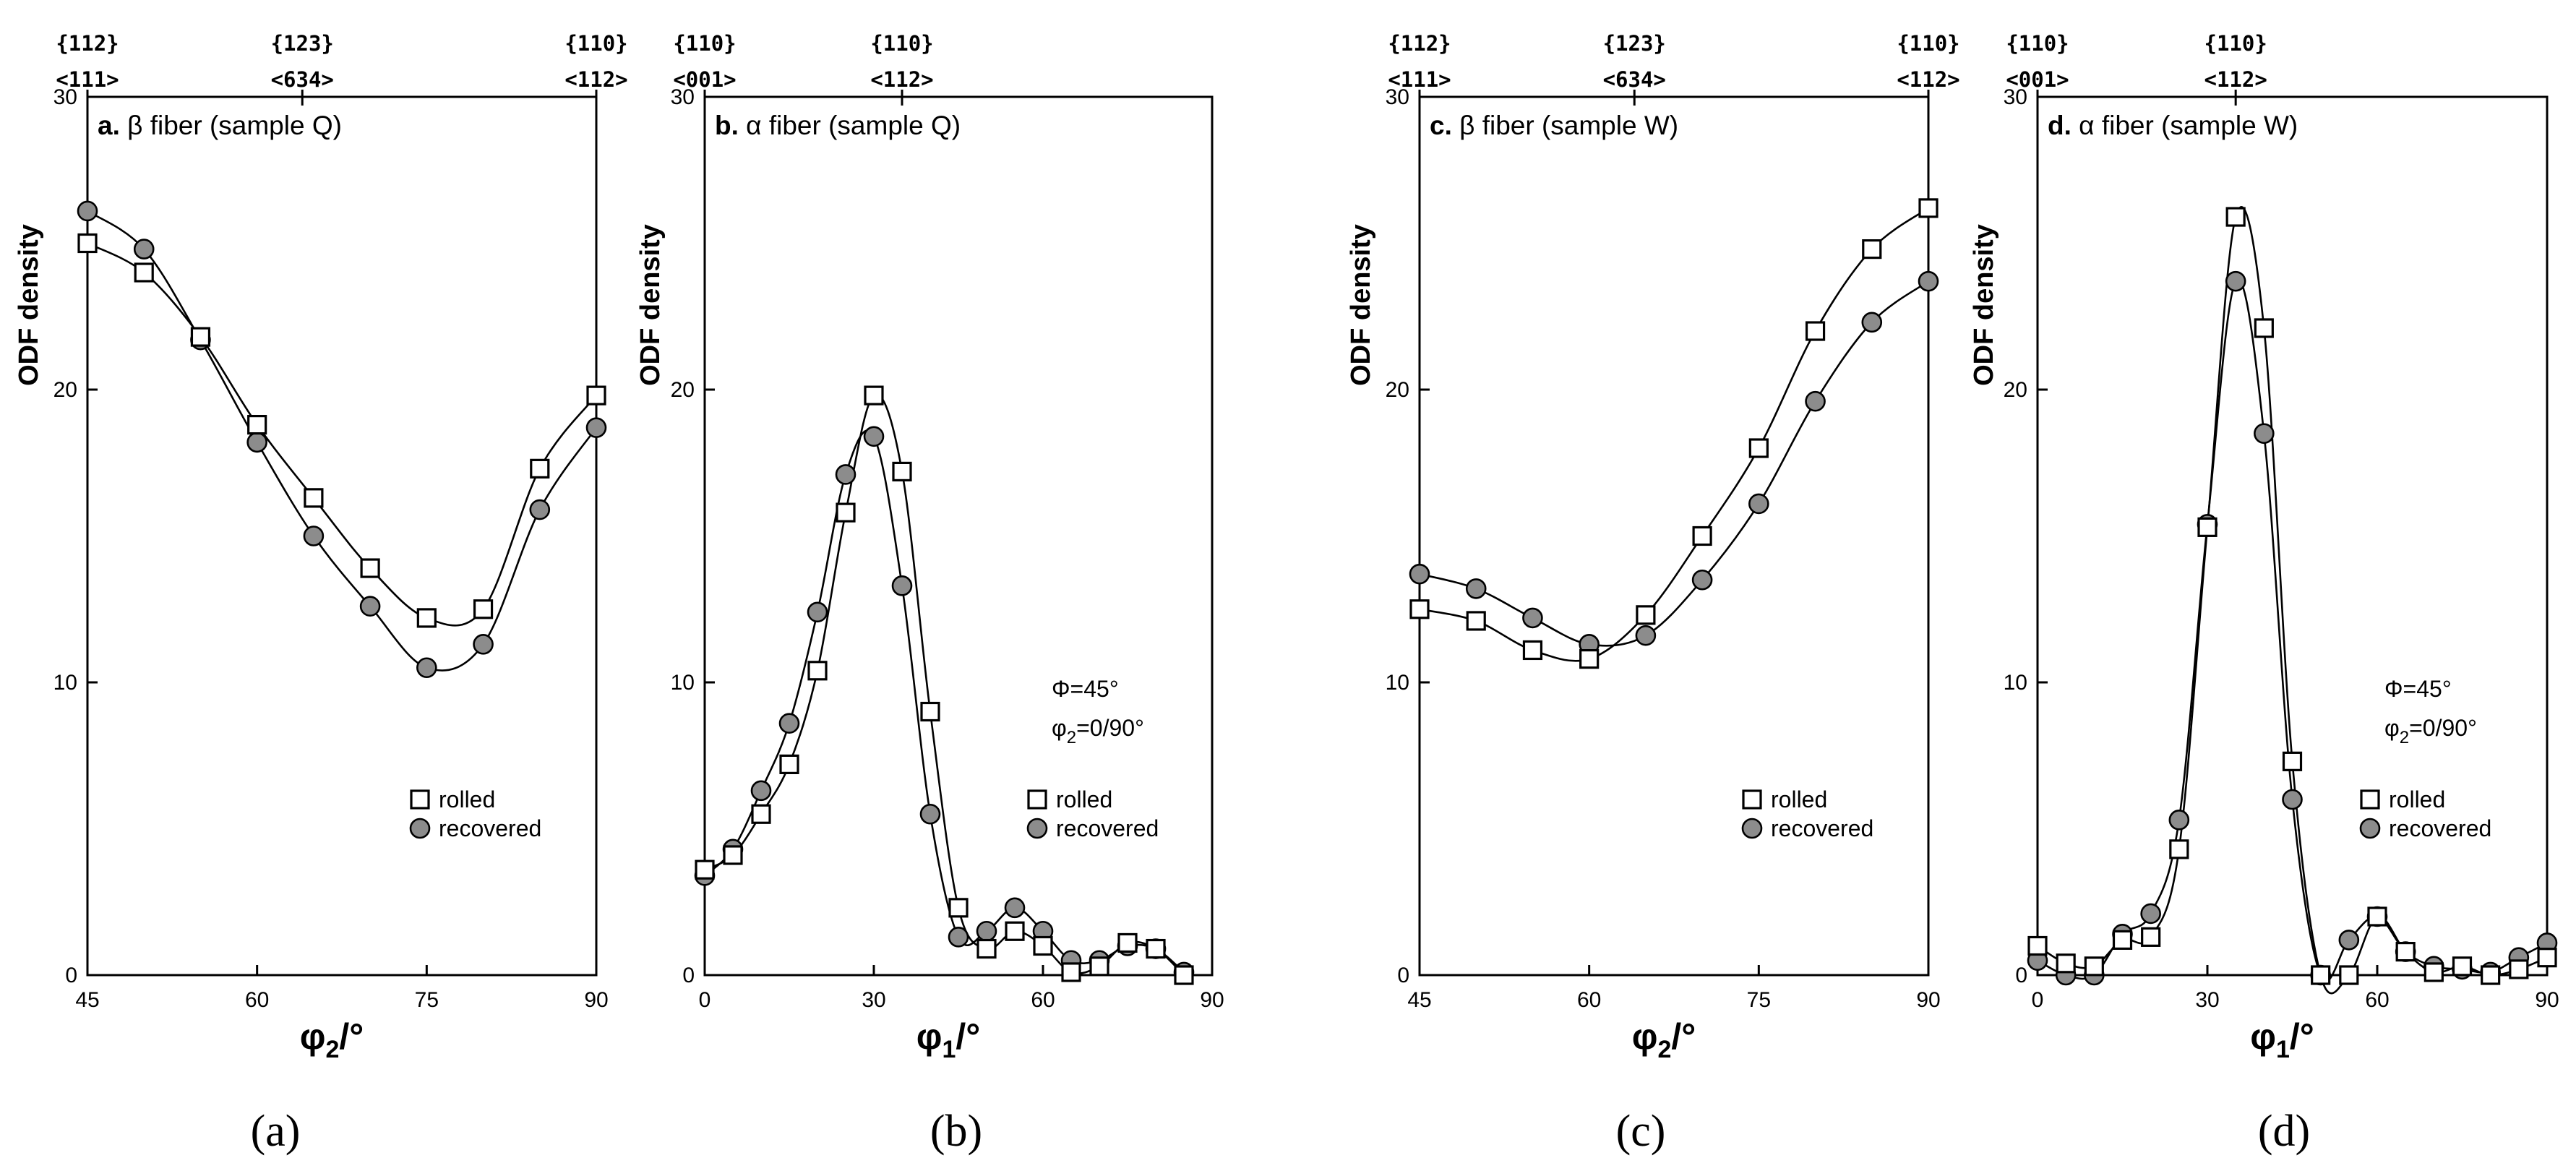 The height and width of the screenshot is (1171, 2576). Describe the element at coordinates (1420, 80) in the screenshot. I see `top-direction-label: <111>` at that location.